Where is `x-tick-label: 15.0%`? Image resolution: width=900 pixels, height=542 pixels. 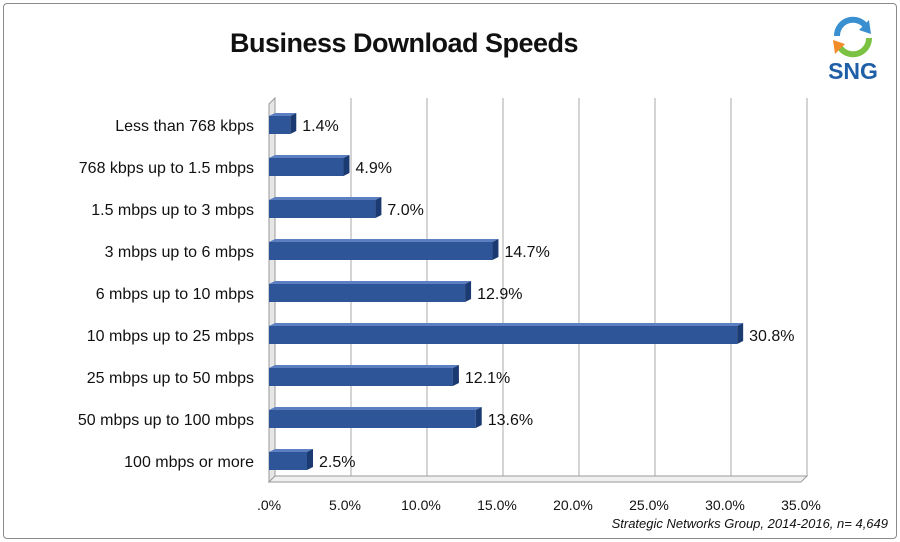
x-tick-label: 15.0% is located at coordinates (497, 505).